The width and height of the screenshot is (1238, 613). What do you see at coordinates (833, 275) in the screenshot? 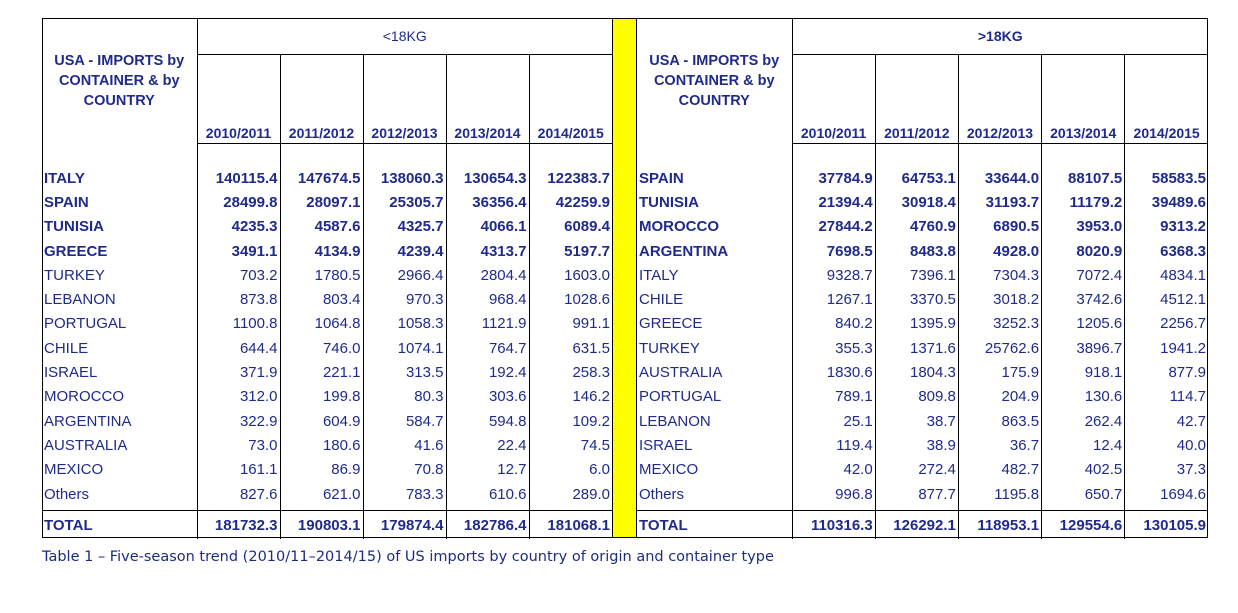
I see `value-cell: 9328.7` at bounding box center [833, 275].